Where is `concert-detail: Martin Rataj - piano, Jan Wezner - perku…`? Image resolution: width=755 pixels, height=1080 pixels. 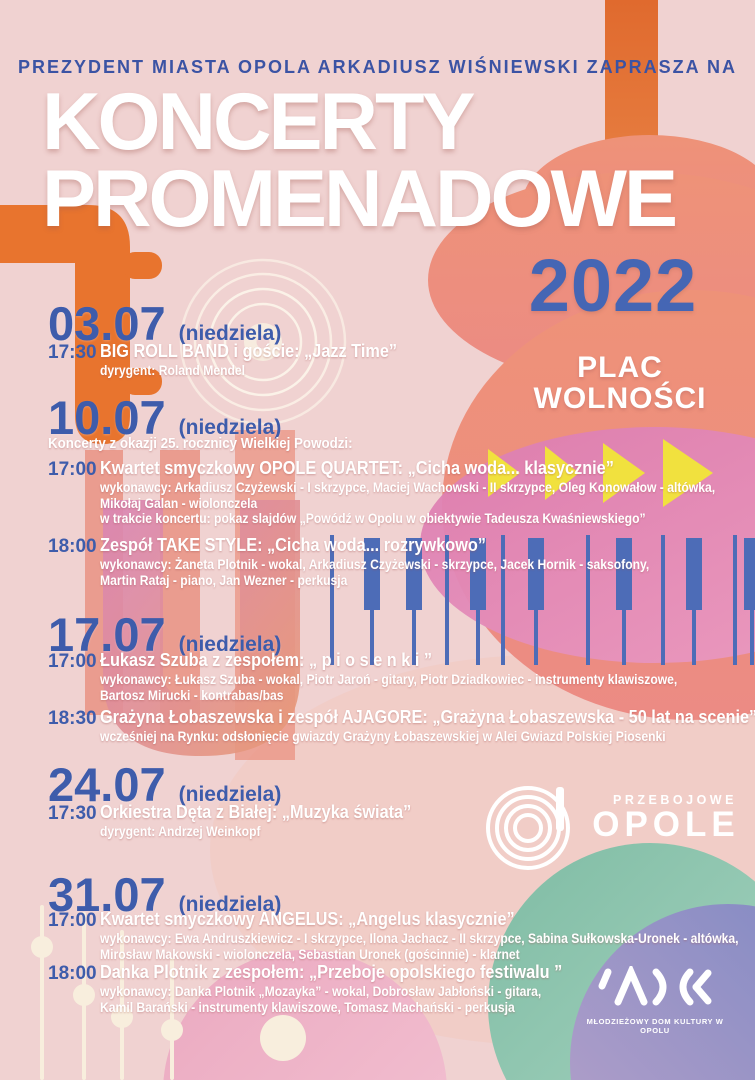
concert-detail: Martin Rataj - piano, Jan Wezner - perku… is located at coordinates (224, 580).